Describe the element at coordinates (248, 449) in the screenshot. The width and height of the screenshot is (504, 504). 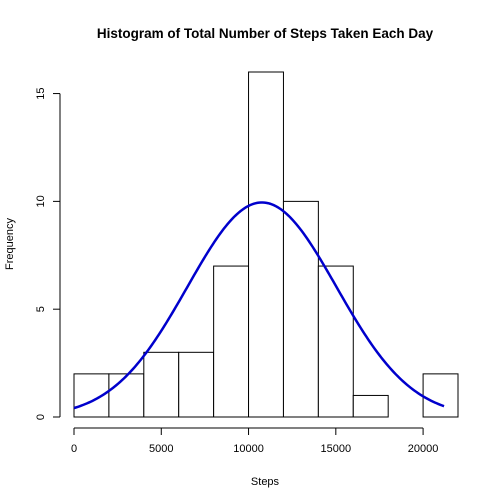
I see `x-tick-label: 10000` at that location.